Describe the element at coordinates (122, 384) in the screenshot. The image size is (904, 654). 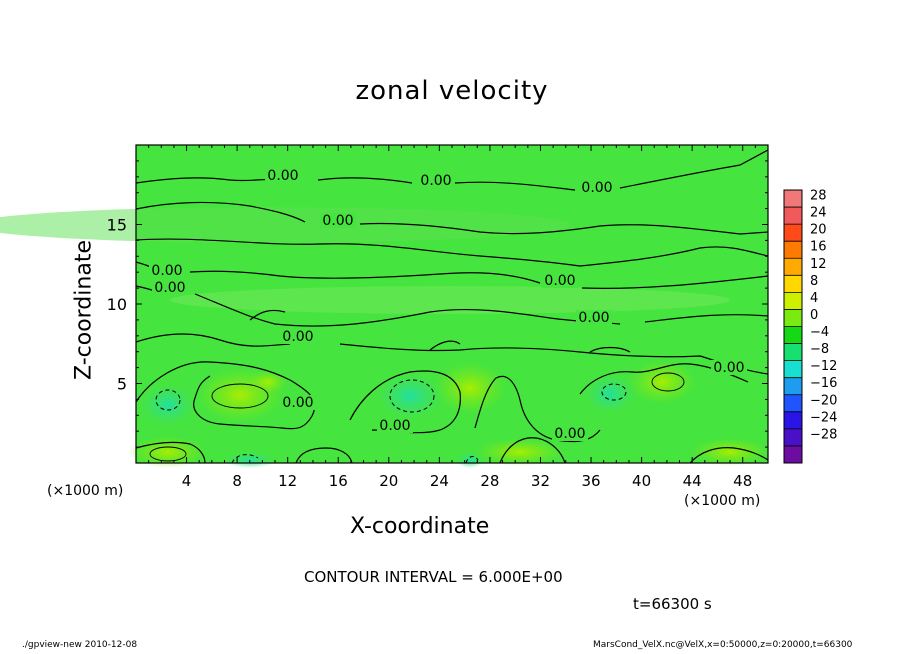
I see `y-tick-label: 5` at that location.